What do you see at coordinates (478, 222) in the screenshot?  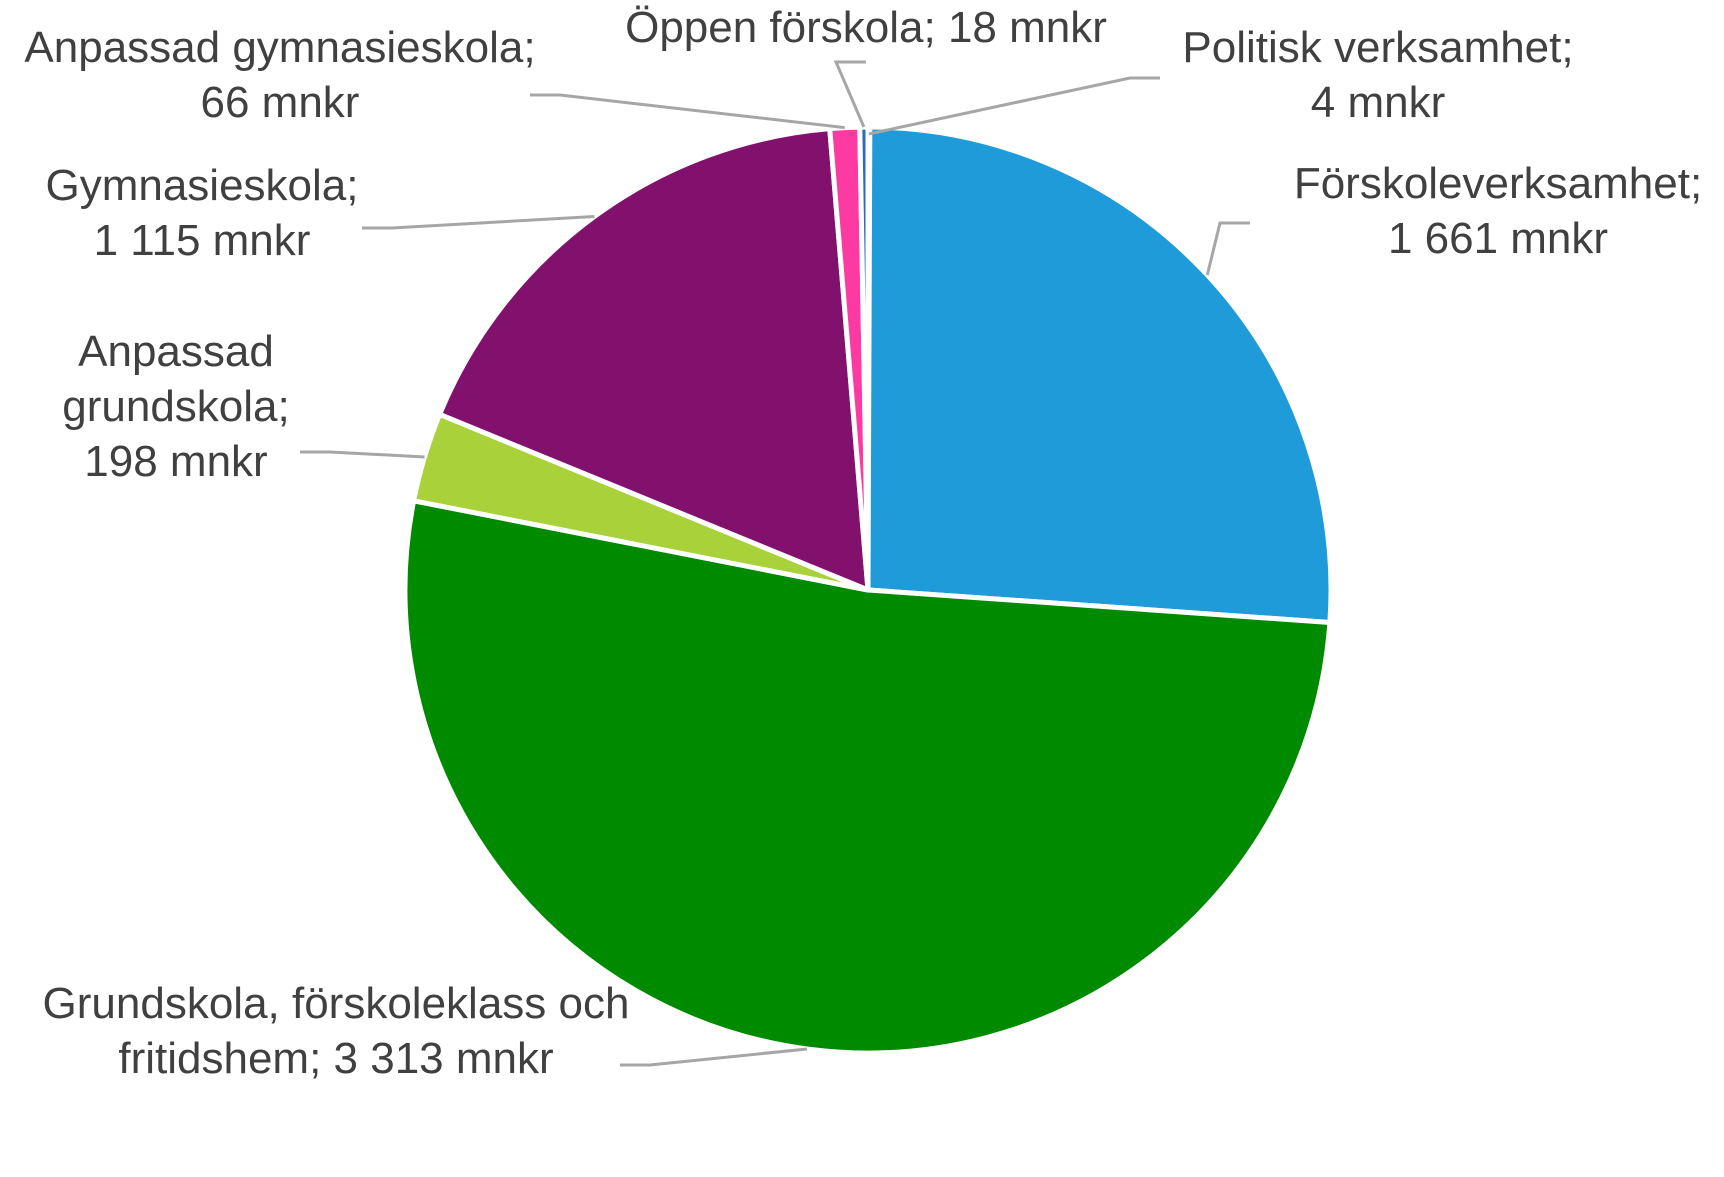 I see `leader-line-gymnasieskola` at bounding box center [478, 222].